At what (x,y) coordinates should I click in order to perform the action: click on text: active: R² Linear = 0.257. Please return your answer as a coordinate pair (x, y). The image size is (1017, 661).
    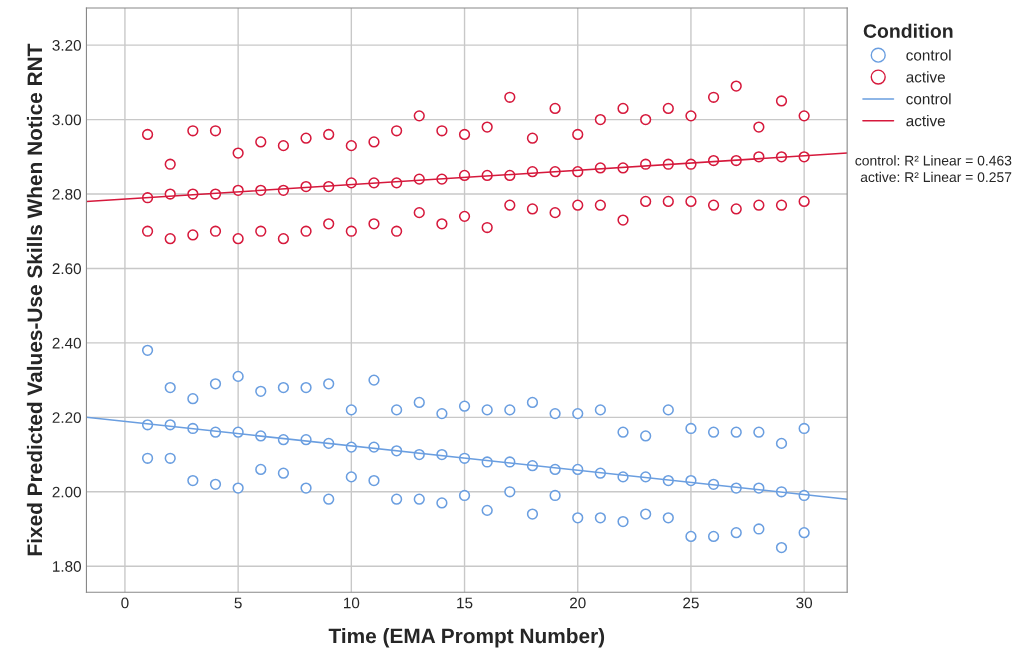
    Looking at the image, I should click on (936, 177).